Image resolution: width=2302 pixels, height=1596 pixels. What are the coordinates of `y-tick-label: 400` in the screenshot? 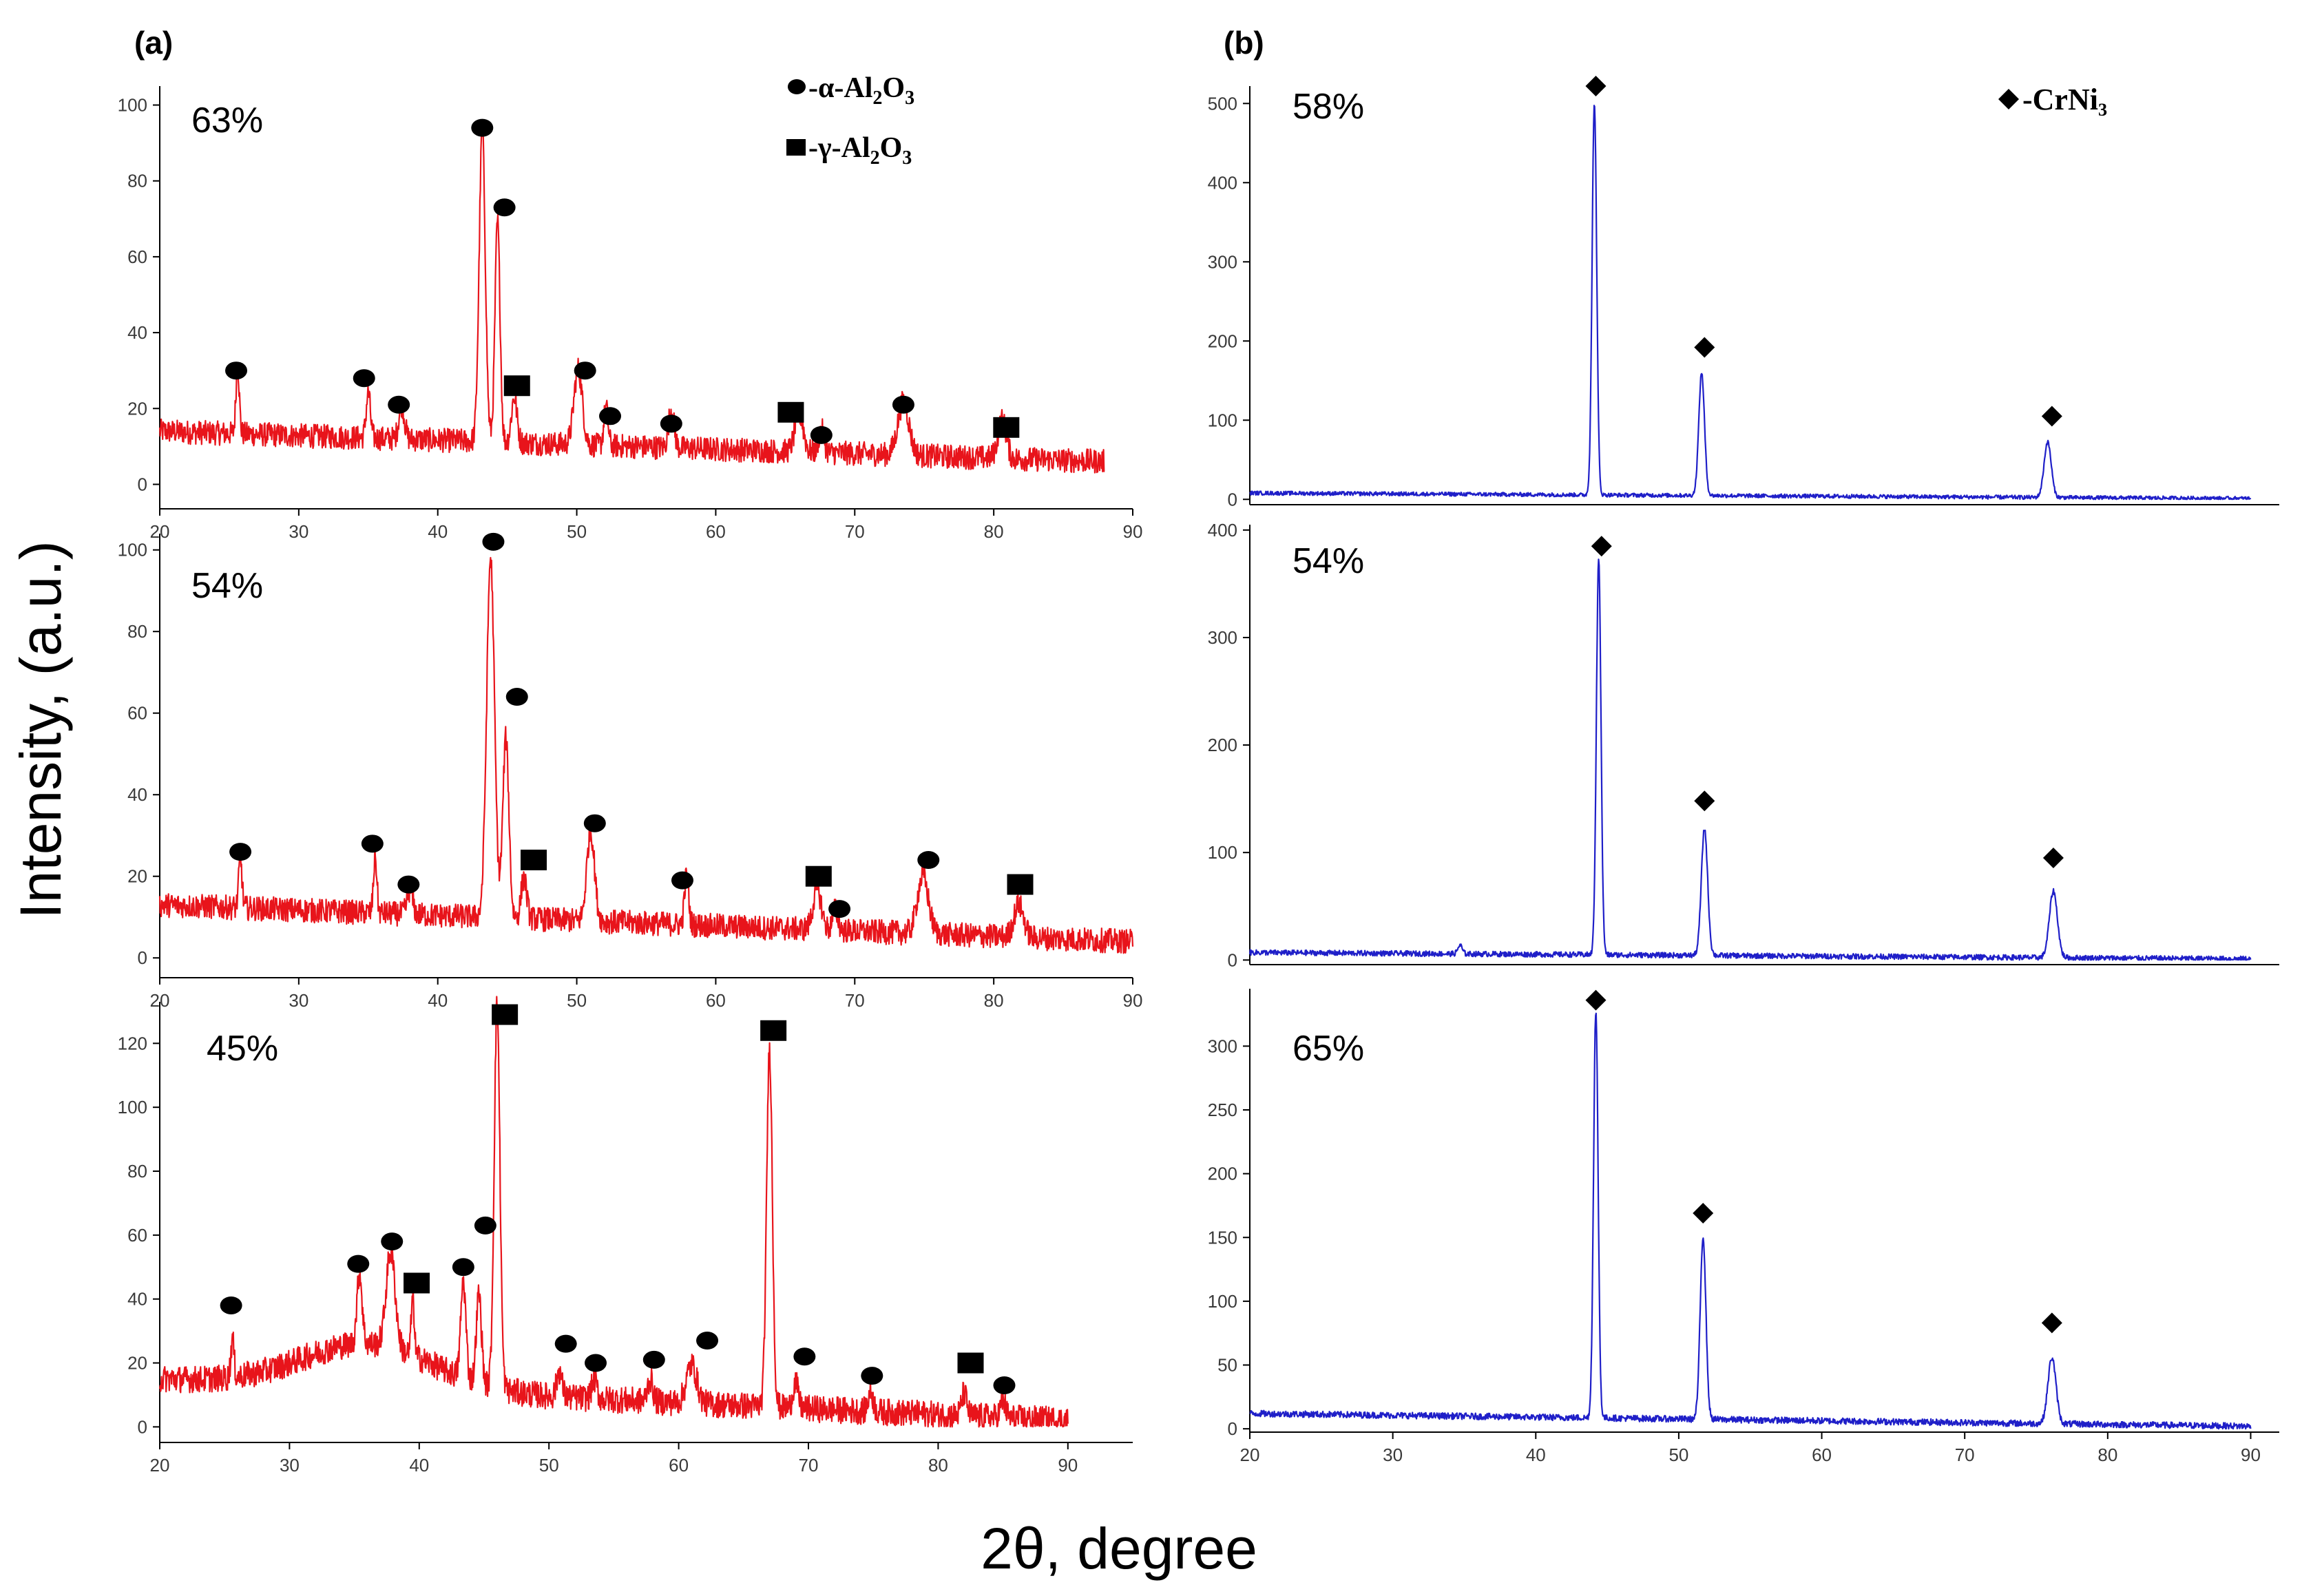 It's located at (1222, 182).